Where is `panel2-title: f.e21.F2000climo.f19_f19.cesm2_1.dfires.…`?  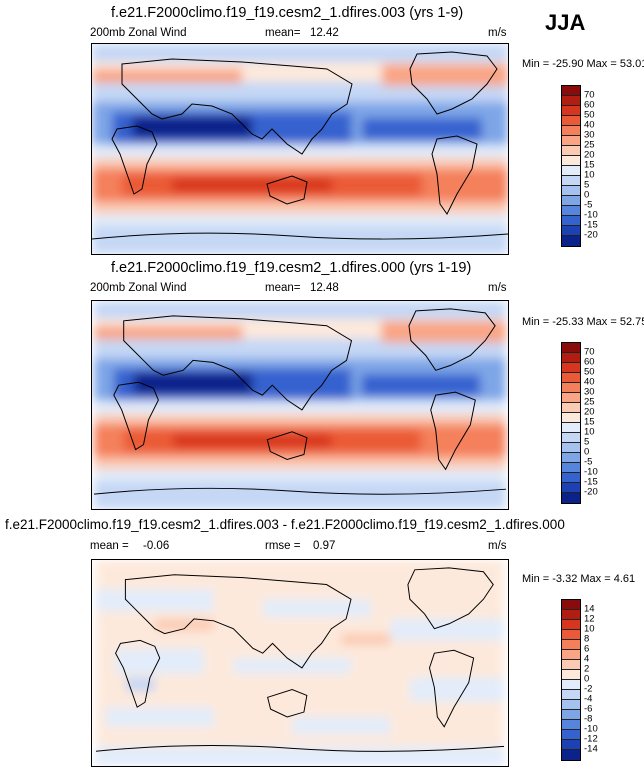
panel2-title: f.e21.F2000climo.f19_f19.cesm2_1.dfires.… is located at coordinates (291, 268).